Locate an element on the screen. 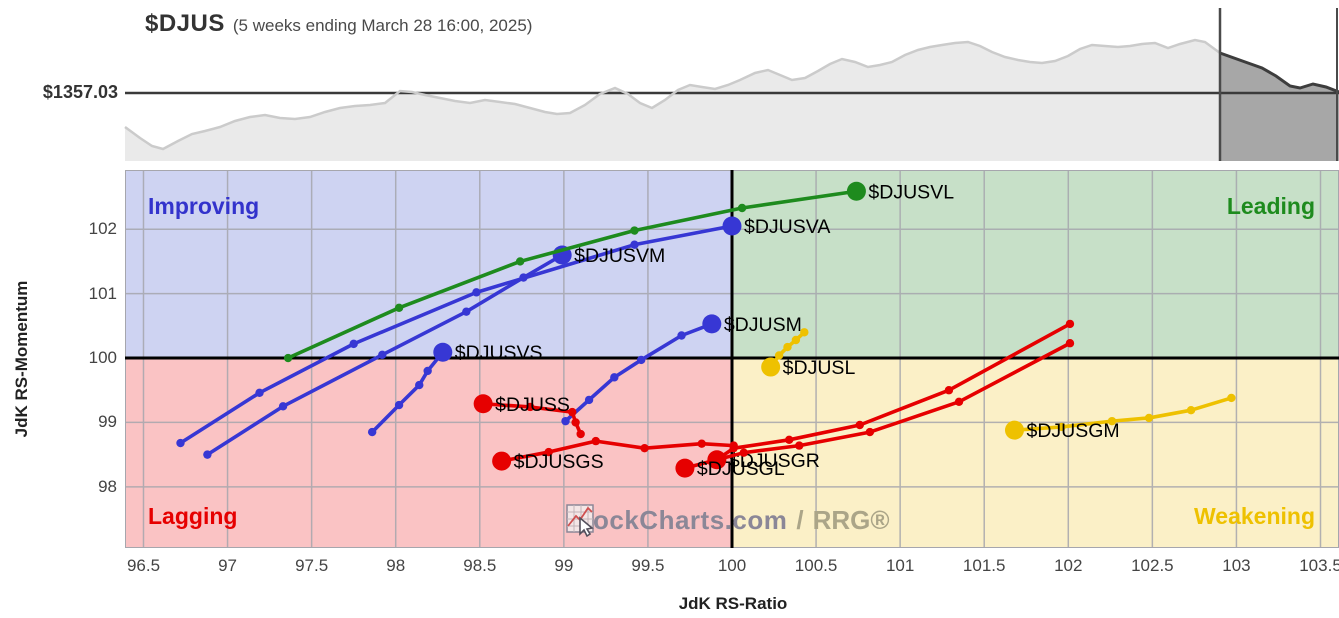  series-djusgr: $DJUSGR is located at coordinates (891, 395).